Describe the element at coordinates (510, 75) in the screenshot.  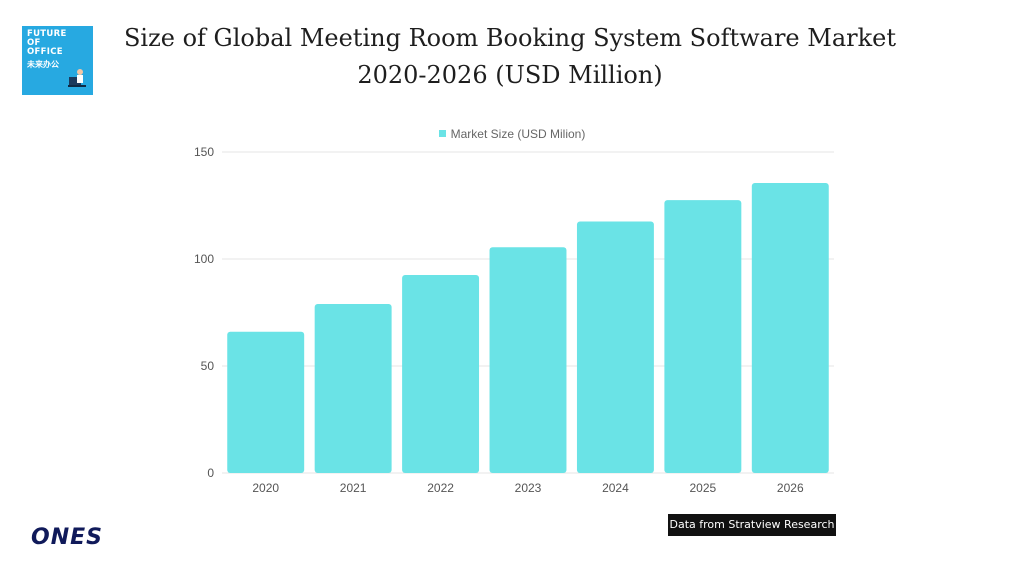
I see `chart-title-line-2: 2020-2026 (USD Million)` at that location.